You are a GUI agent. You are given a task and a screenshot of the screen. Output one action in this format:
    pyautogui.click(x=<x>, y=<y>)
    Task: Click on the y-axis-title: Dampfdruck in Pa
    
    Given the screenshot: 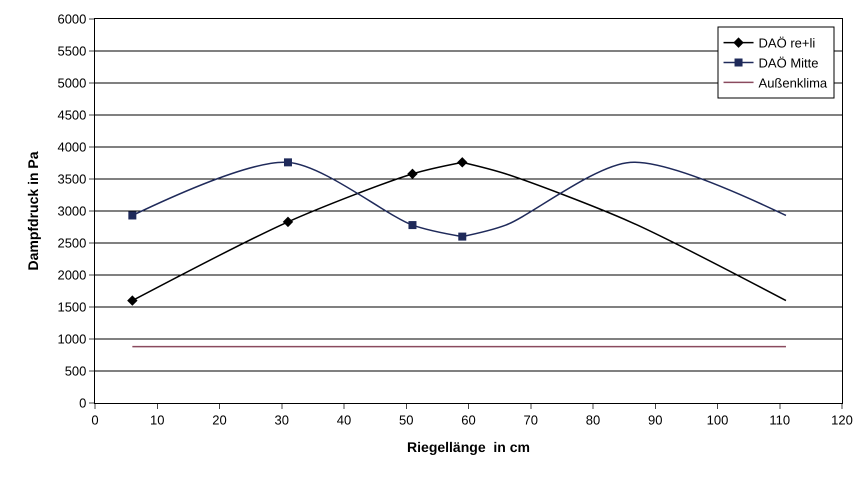 What is the action you would take?
    pyautogui.click(x=33, y=211)
    